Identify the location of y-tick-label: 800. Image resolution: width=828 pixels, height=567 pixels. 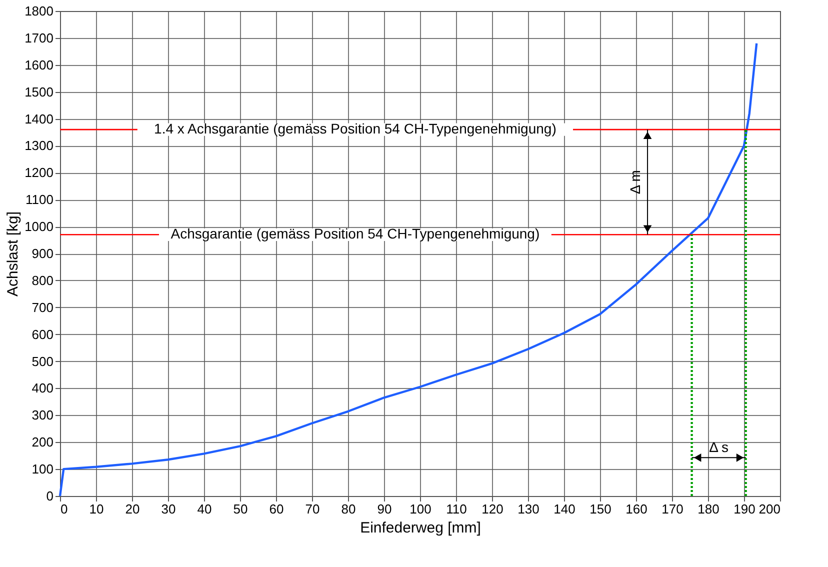
(43, 280).